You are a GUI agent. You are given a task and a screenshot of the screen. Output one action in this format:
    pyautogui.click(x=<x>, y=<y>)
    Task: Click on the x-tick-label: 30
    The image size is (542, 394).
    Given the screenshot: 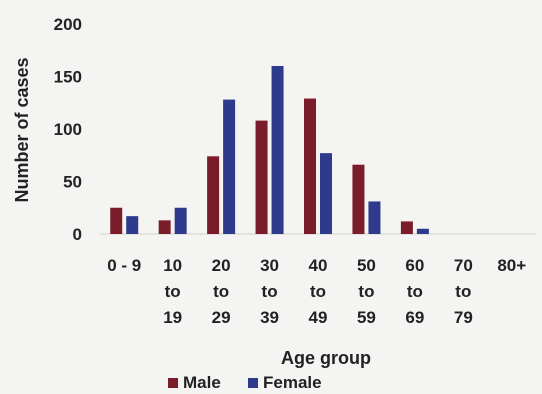 What is the action you would take?
    pyautogui.click(x=269, y=265)
    